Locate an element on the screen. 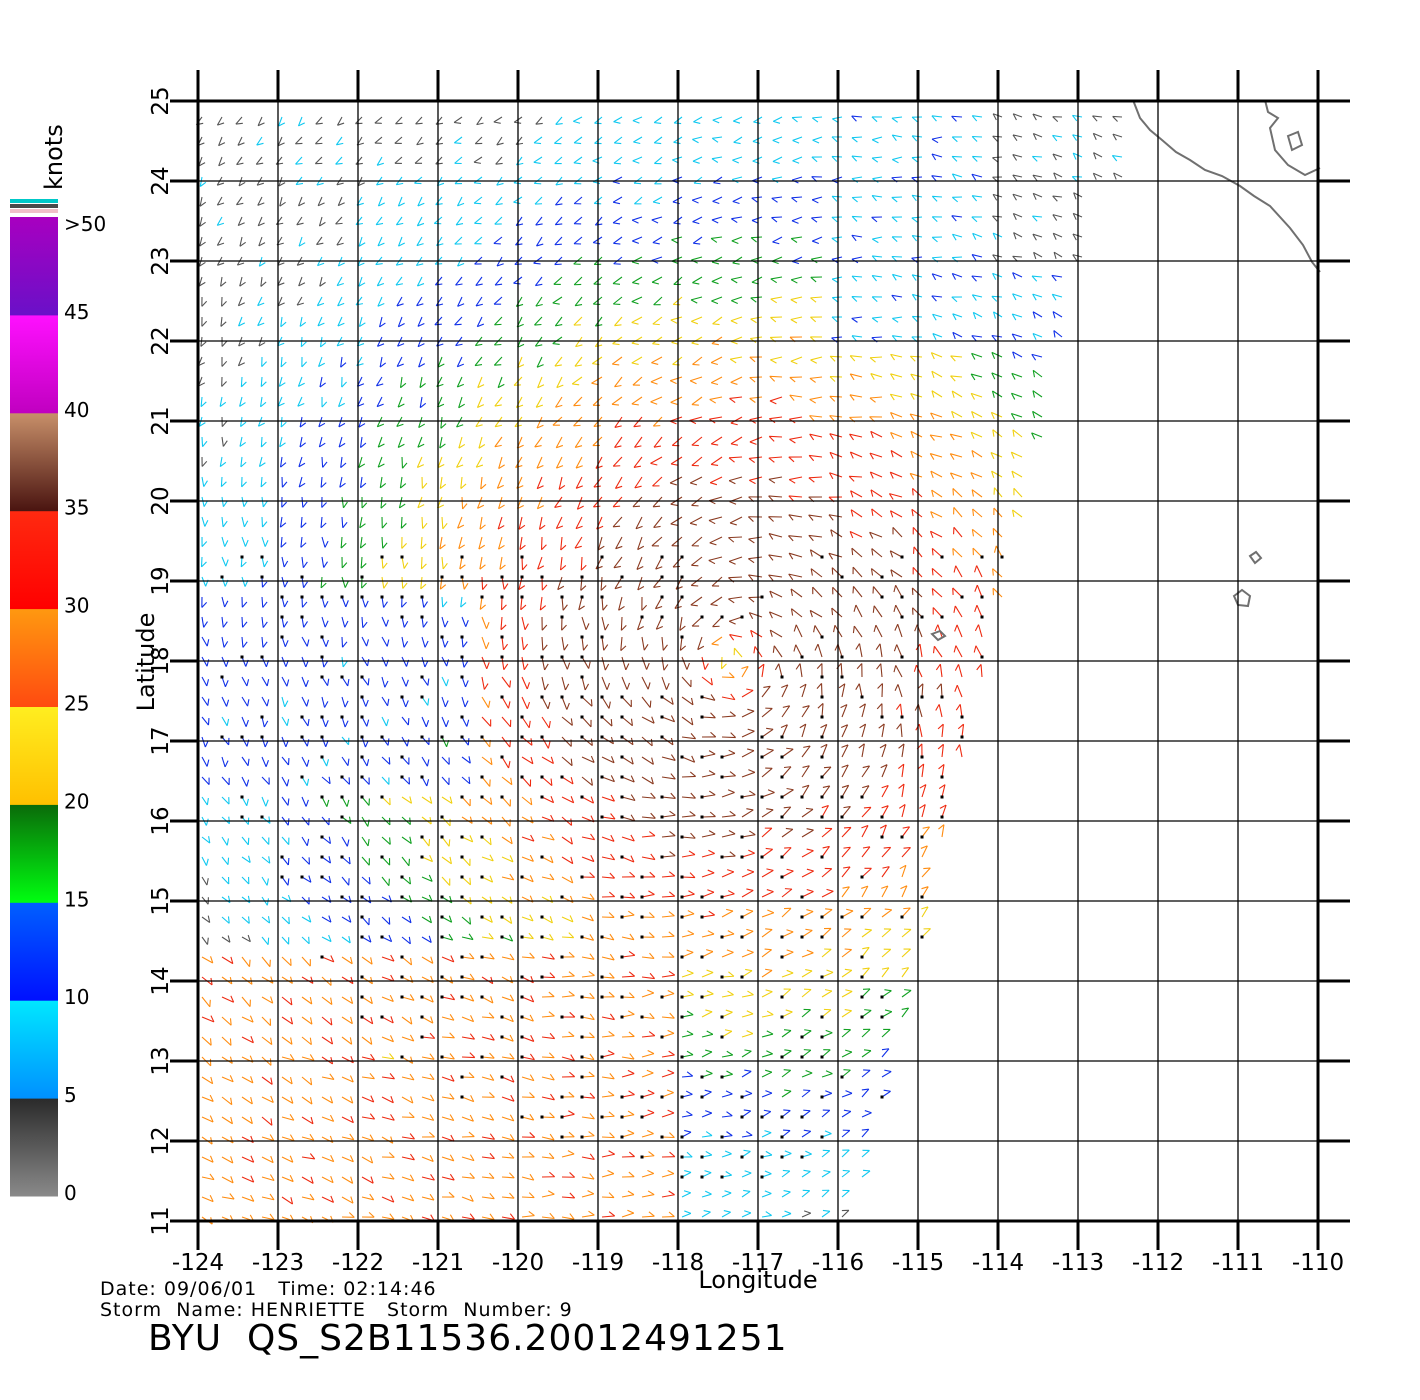 The image size is (1420, 1400). colorbar-tick-label: 10 is located at coordinates (76, 997).